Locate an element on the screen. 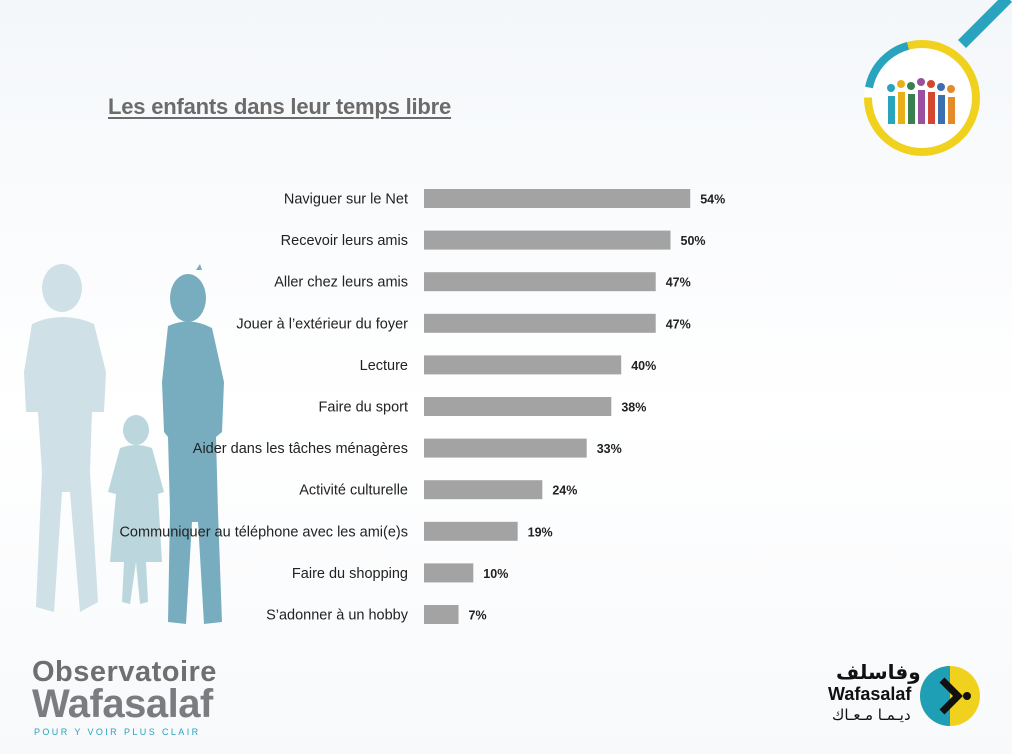  observatory-badge-icon is located at coordinates (938, 78).